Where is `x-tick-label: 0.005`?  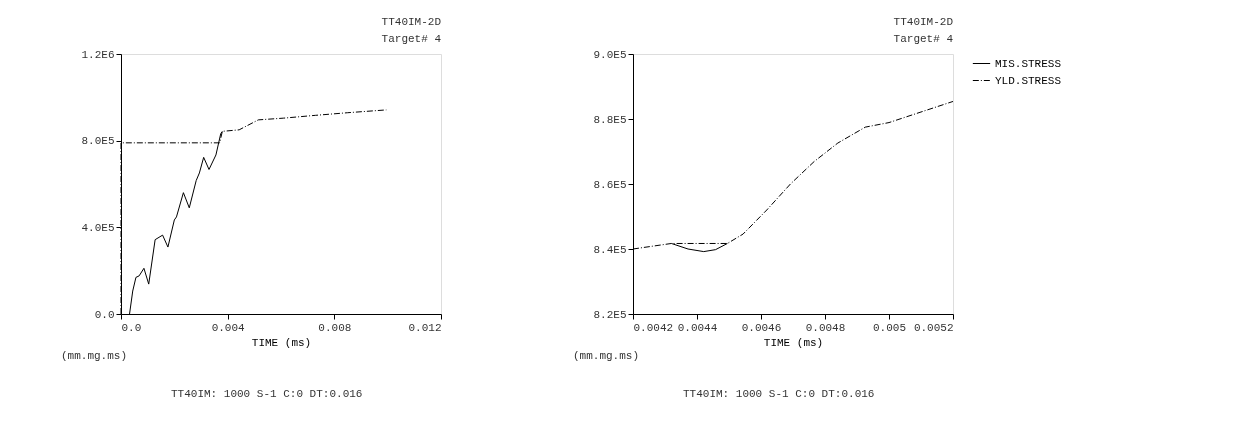 x-tick-label: 0.005 is located at coordinates (889, 327).